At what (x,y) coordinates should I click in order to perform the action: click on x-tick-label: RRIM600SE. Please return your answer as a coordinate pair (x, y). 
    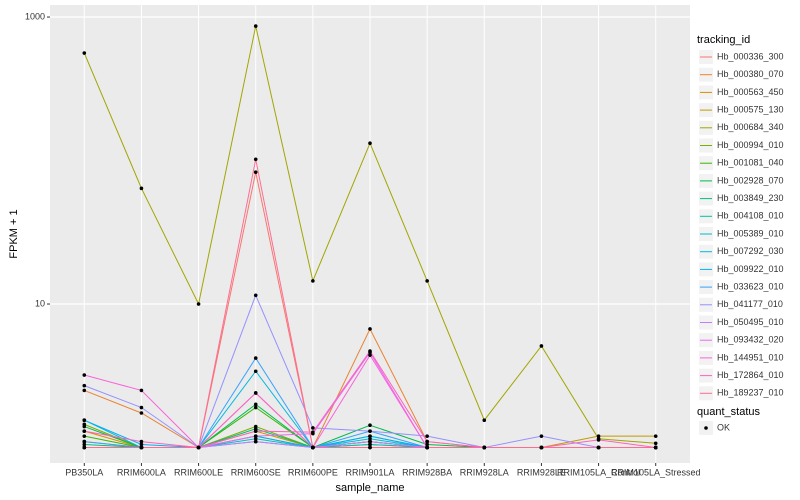
    Looking at the image, I should click on (256, 472).